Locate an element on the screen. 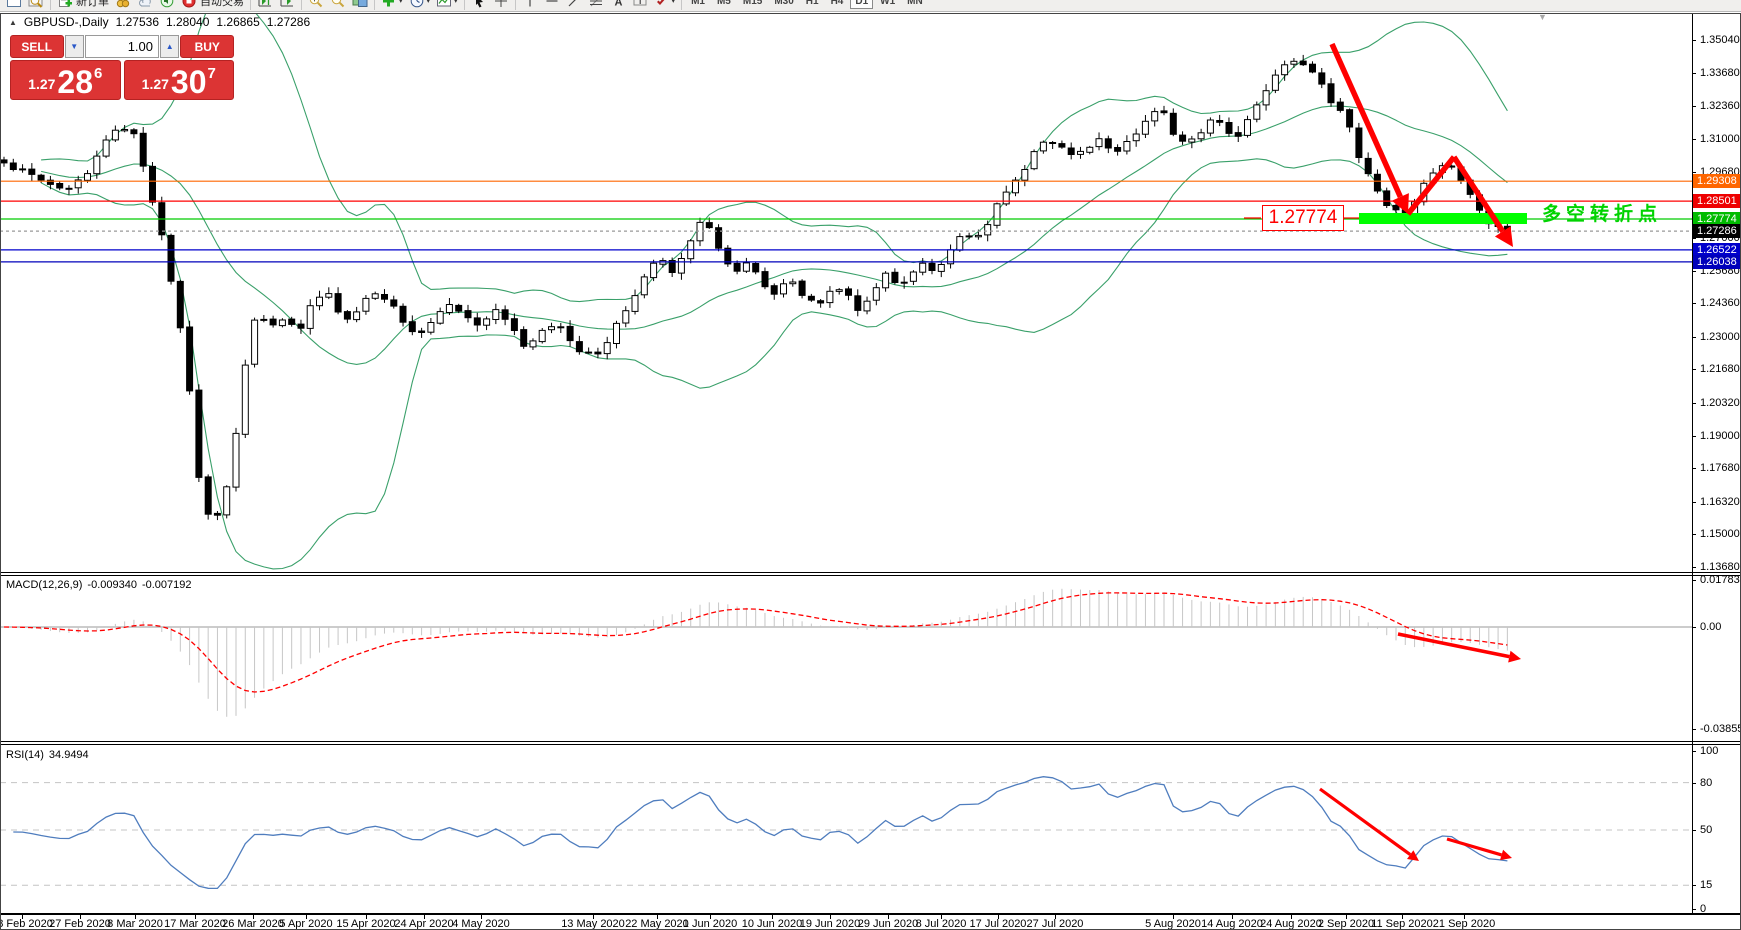 This screenshot has width=1741, height=930. text-button: A is located at coordinates (618, 5).